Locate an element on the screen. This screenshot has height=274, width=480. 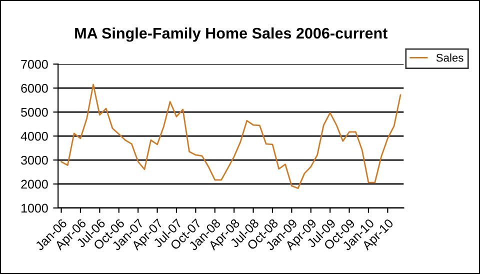
y-tick-label: 1000 is located at coordinates (35, 208).